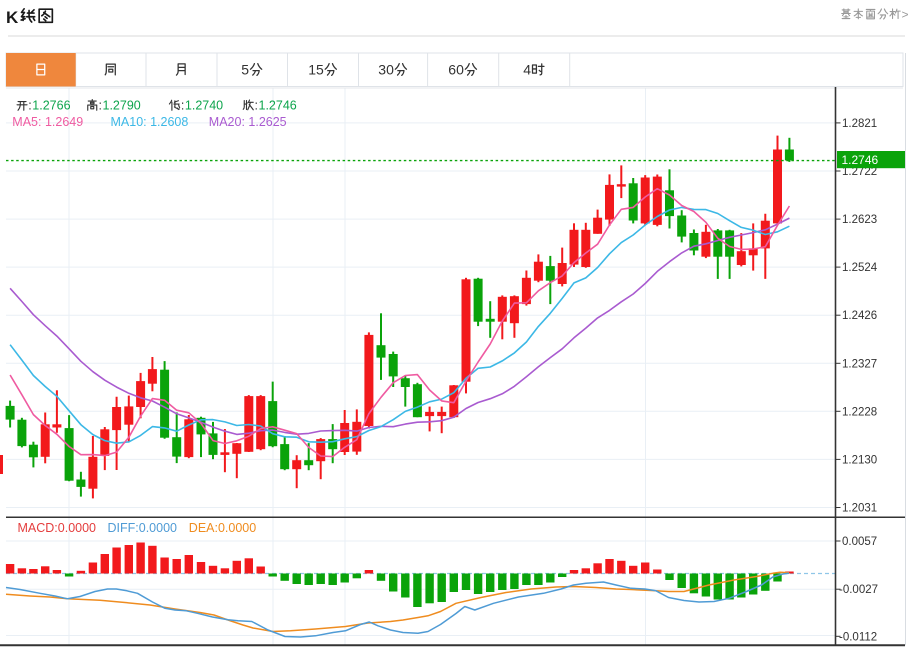  What do you see at coordinates (456, 70) in the screenshot?
I see `svg-text: 60` at bounding box center [456, 70].